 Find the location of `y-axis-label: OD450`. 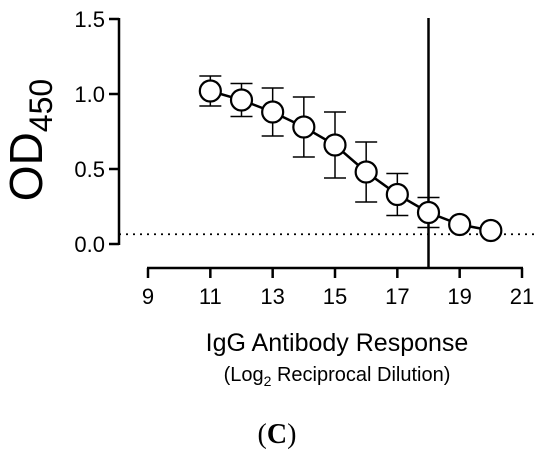

y-axis-label: OD450 is located at coordinates (29, 140).